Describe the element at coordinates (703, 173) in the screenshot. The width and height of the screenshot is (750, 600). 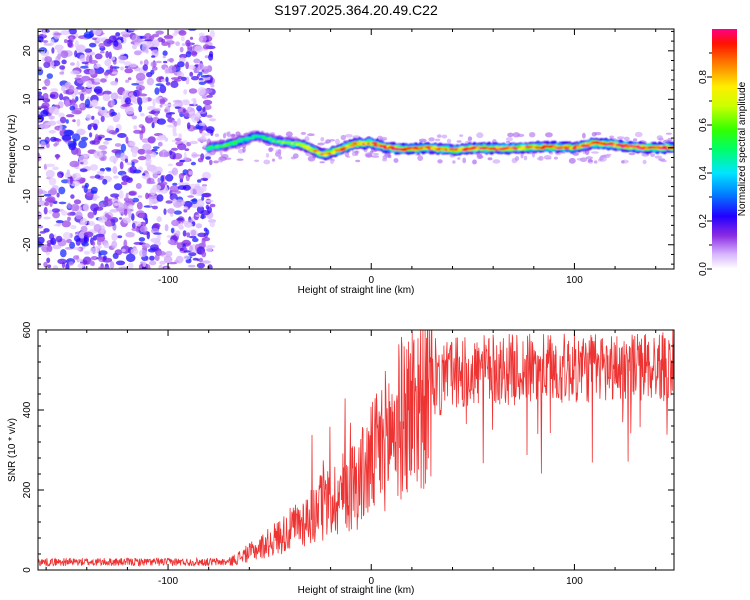
I see `colorbar-tick-label: 0.4` at that location.